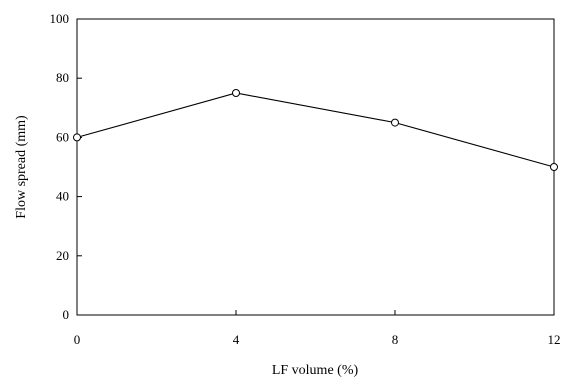 This screenshot has width=561, height=382. I want to click on x-axis: 0 4 8 12, so click(317, 328).